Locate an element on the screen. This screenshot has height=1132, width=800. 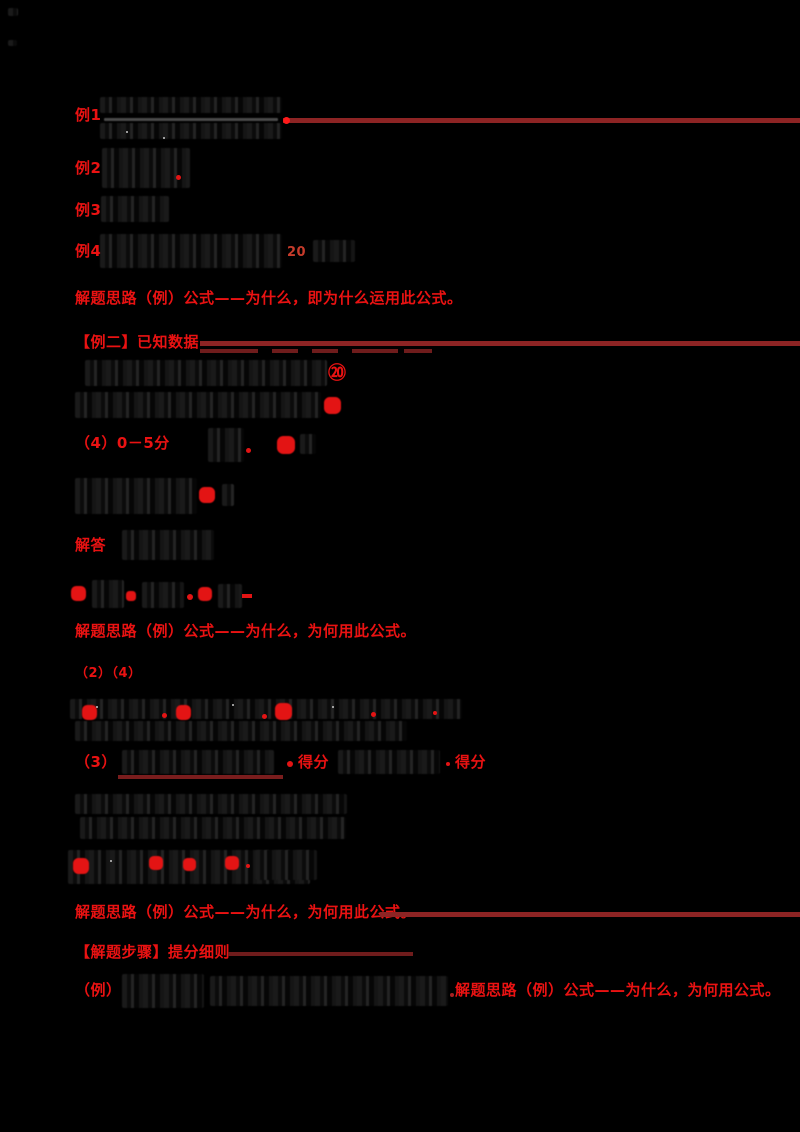
red-annotation-text: 【解题步骤】提分细则 is located at coordinates (153, 952).